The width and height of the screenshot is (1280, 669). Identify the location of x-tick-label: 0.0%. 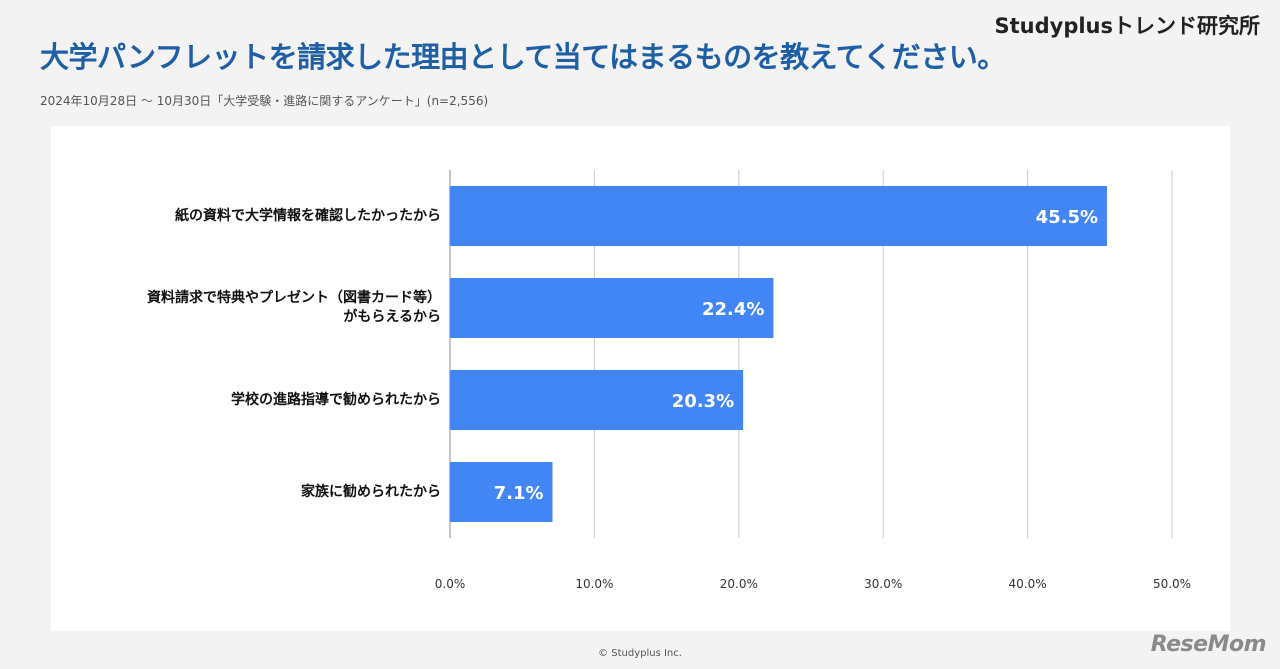
(450, 584).